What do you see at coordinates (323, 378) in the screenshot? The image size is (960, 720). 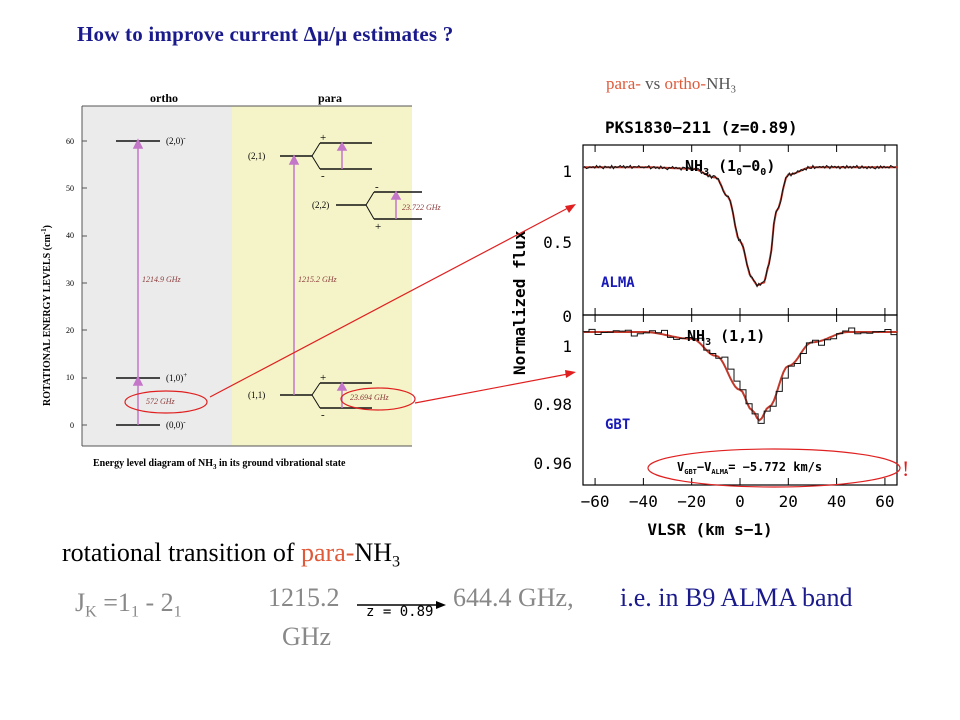 I see `sign-11-plus: +` at bounding box center [323, 378].